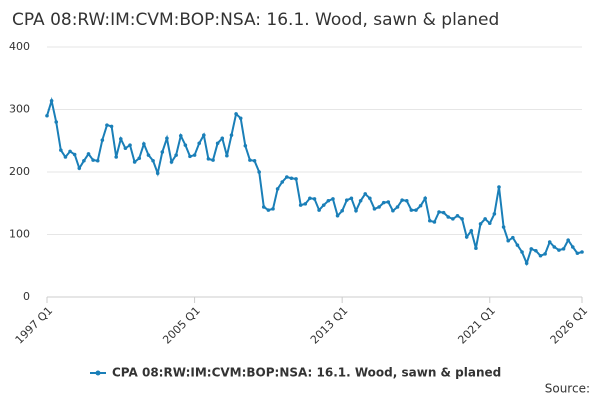 Image resolution: width=600 pixels, height=400 pixels. I want to click on y-tick-label: 300, so click(19, 109).